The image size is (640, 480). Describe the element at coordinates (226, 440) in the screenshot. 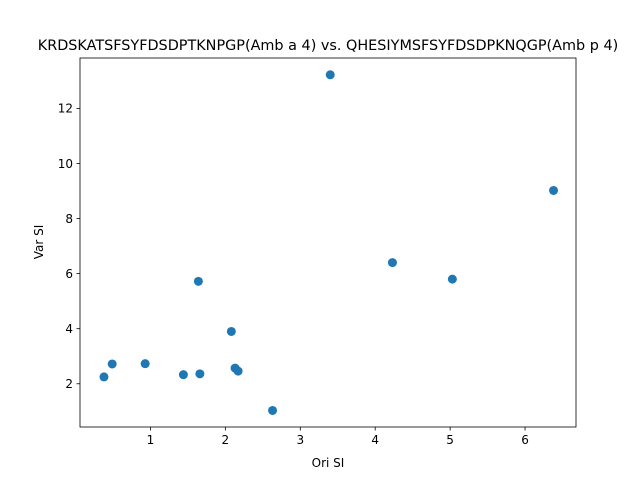

I see `x-tick-label: 2` at that location.